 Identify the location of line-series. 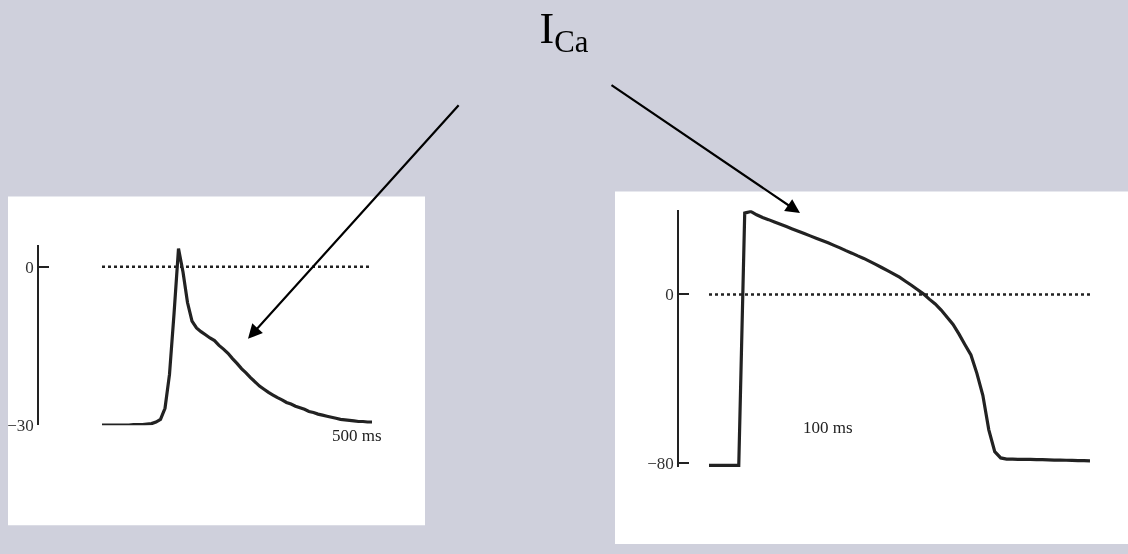
(237, 336).